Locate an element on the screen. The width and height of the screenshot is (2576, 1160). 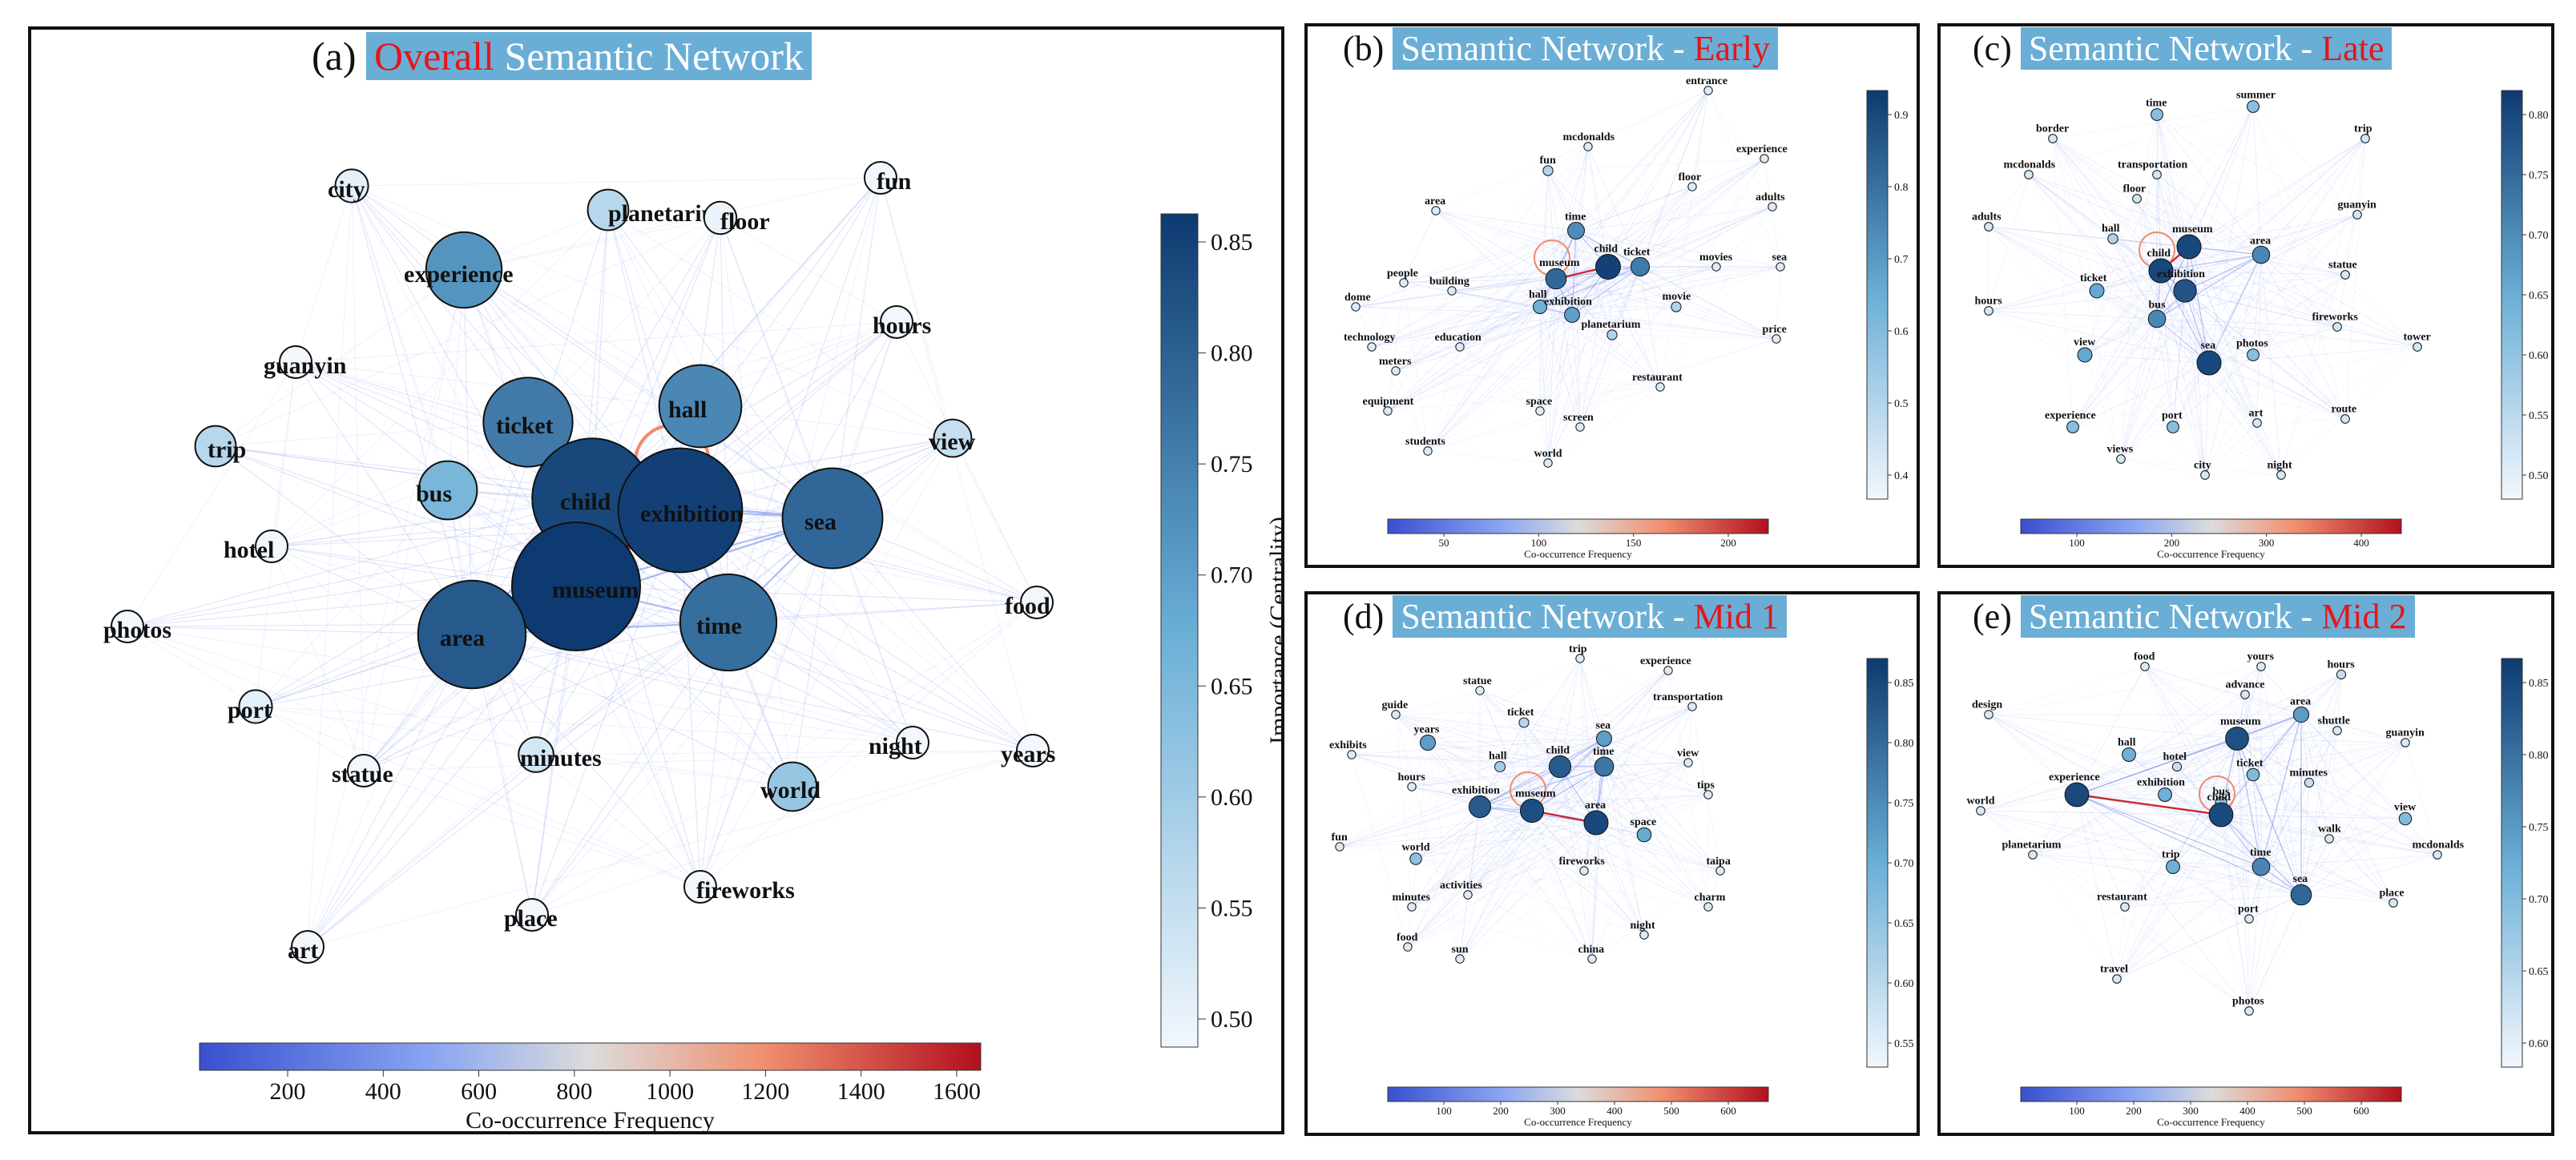
node-sun is located at coordinates (1460, 959).